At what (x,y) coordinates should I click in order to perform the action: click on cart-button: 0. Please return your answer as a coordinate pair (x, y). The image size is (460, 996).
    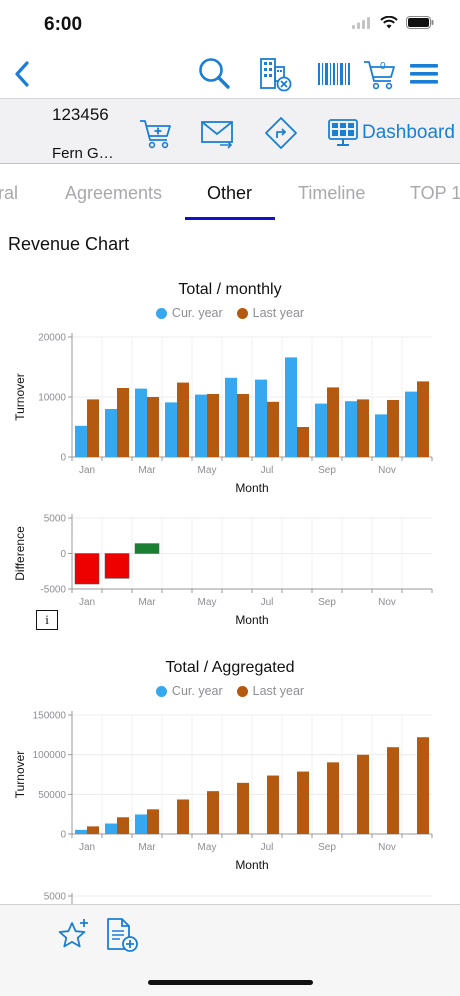
    Looking at the image, I should click on (380, 74).